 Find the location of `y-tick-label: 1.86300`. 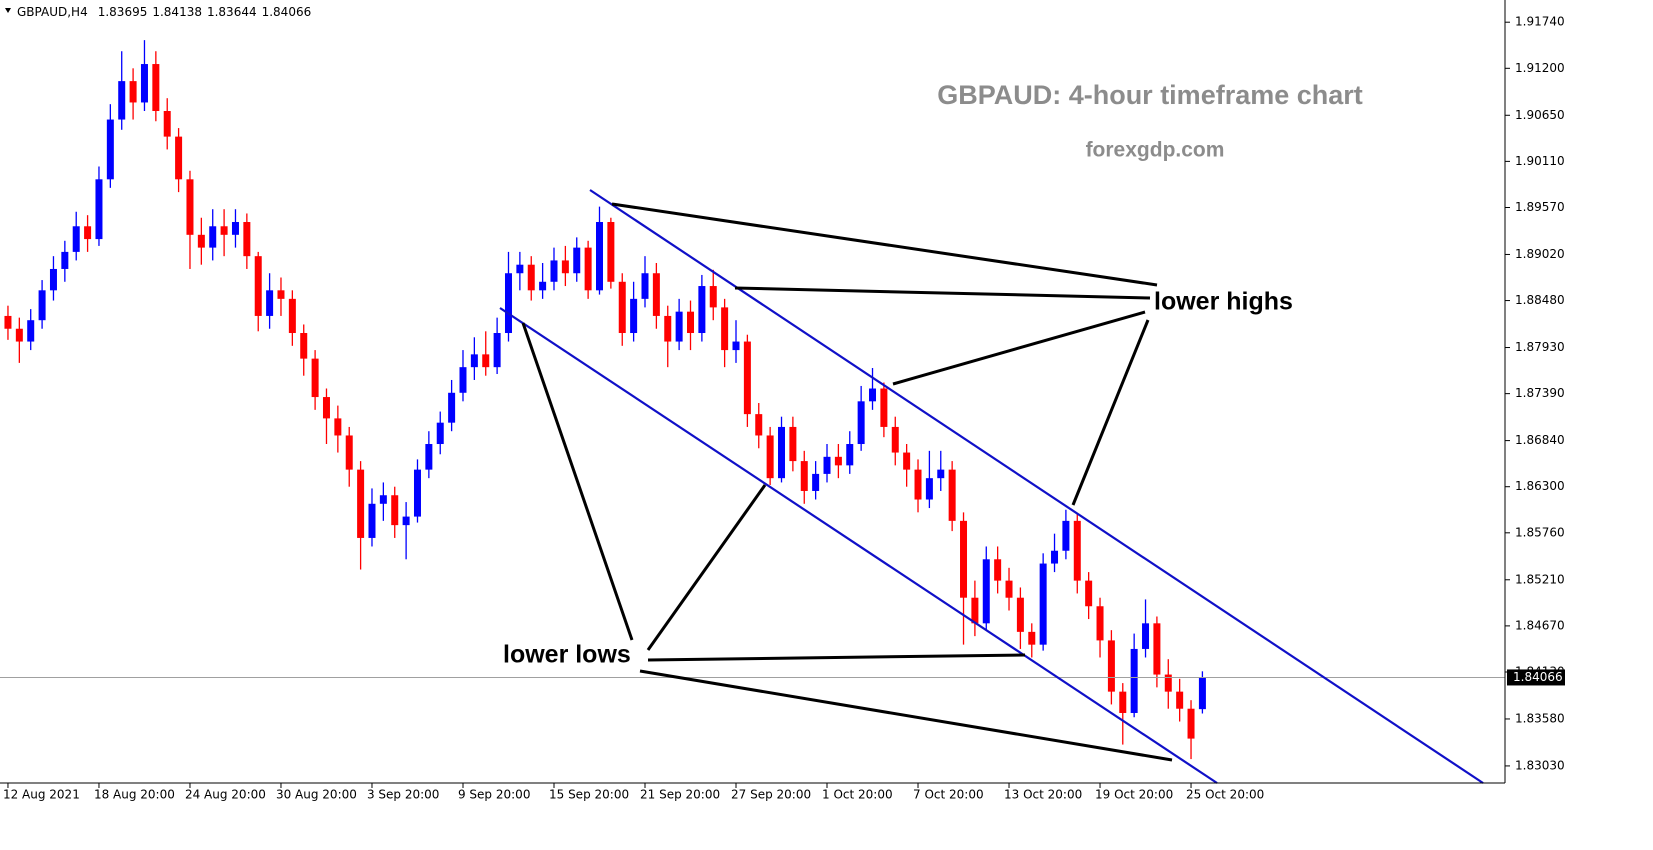

y-tick-label: 1.86300 is located at coordinates (1540, 486).